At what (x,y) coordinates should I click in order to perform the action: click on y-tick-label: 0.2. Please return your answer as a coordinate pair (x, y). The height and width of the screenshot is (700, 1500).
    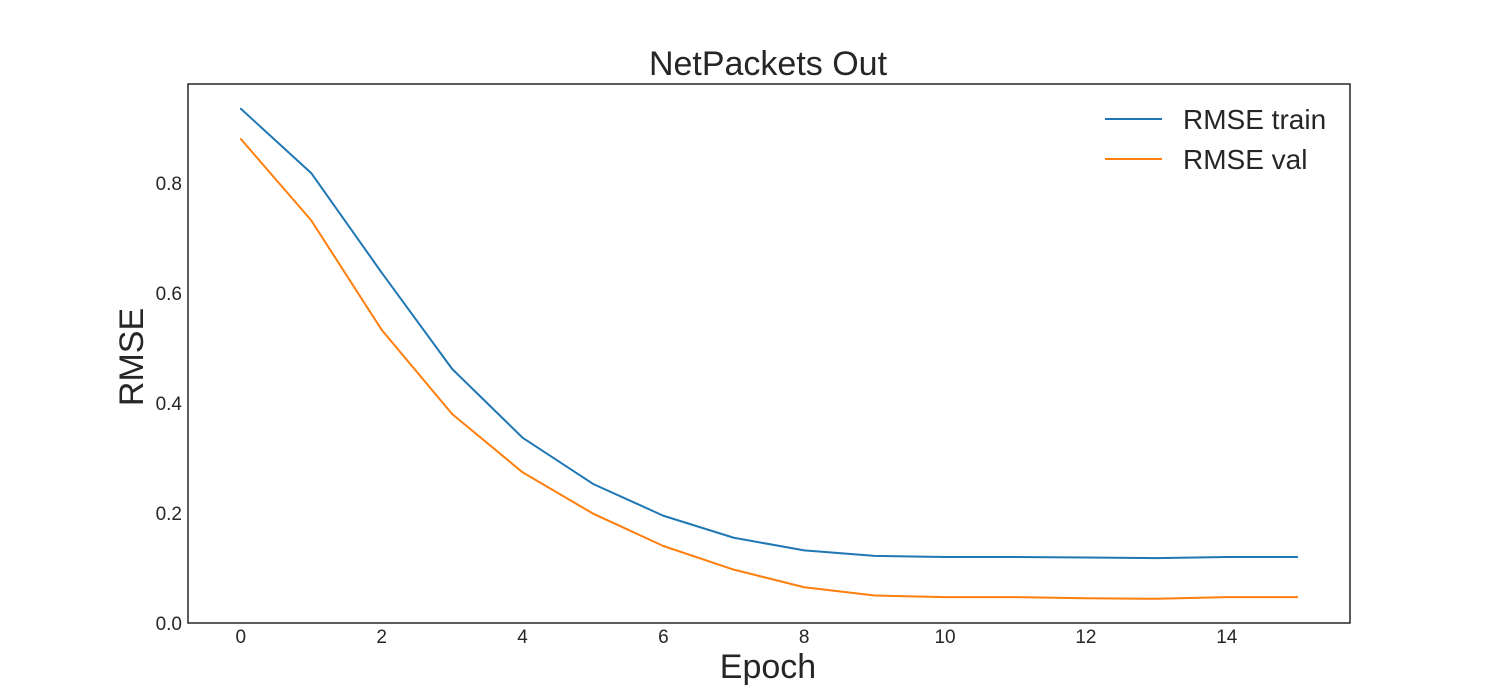
    Looking at the image, I should click on (169, 514).